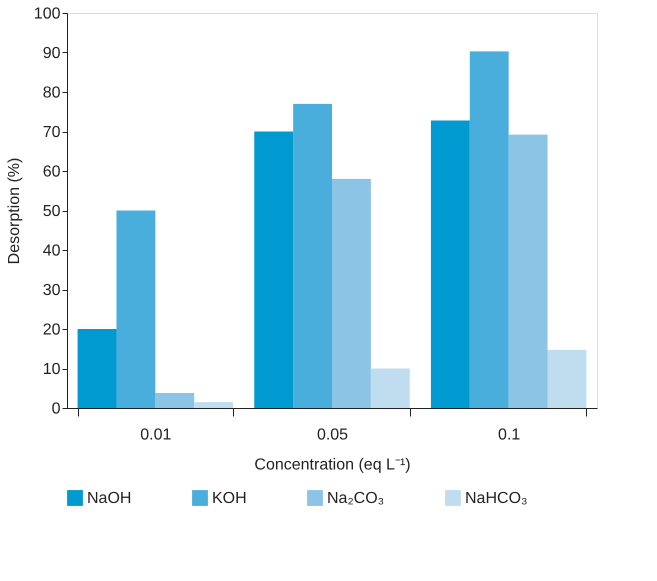 Image resolution: width=657 pixels, height=581 pixels. Describe the element at coordinates (496, 498) in the screenshot. I see `legend-label: NaHCO₃` at that location.